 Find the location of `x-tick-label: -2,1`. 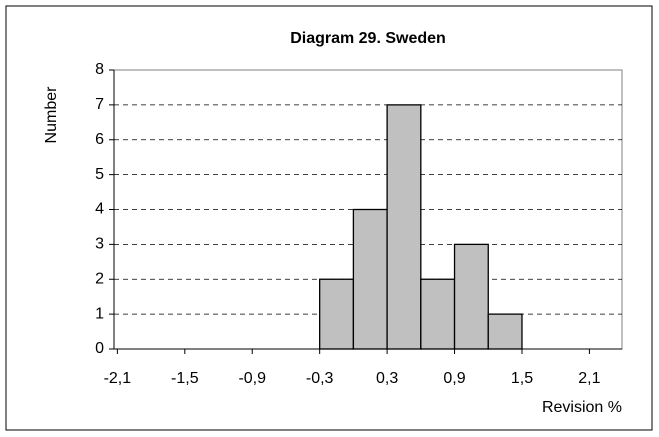

x-tick-label: -2,1 is located at coordinates (118, 378).